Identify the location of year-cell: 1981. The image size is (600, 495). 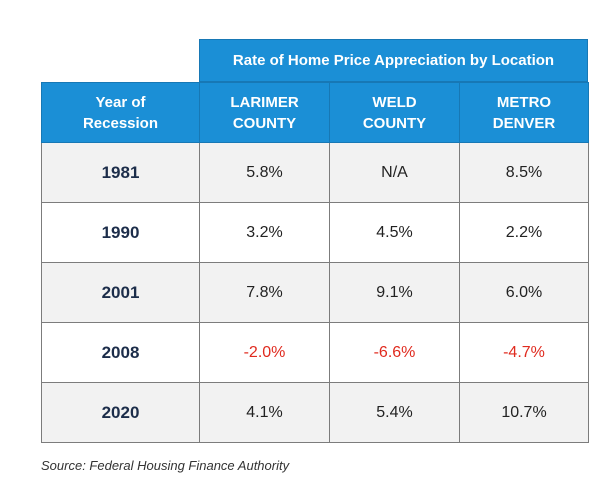
(120, 172).